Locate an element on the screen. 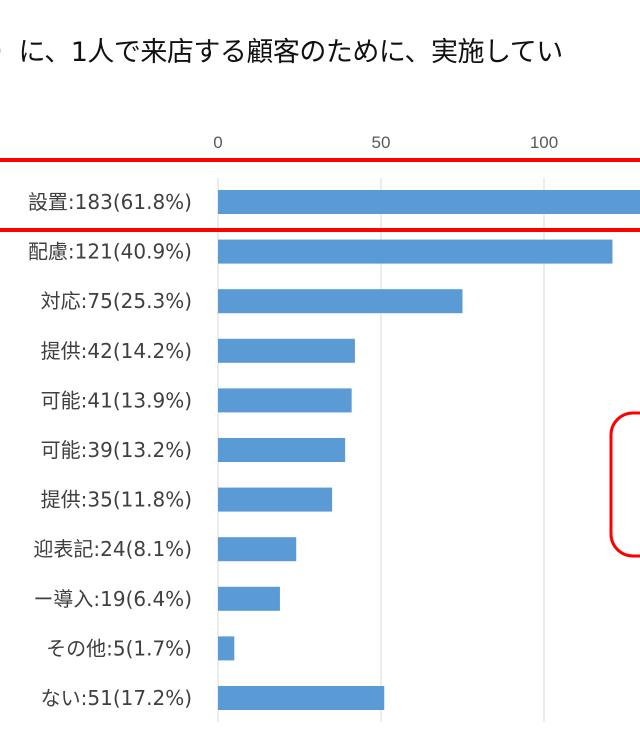 The height and width of the screenshot is (756, 640). highlight-callout-box is located at coordinates (624, 484).